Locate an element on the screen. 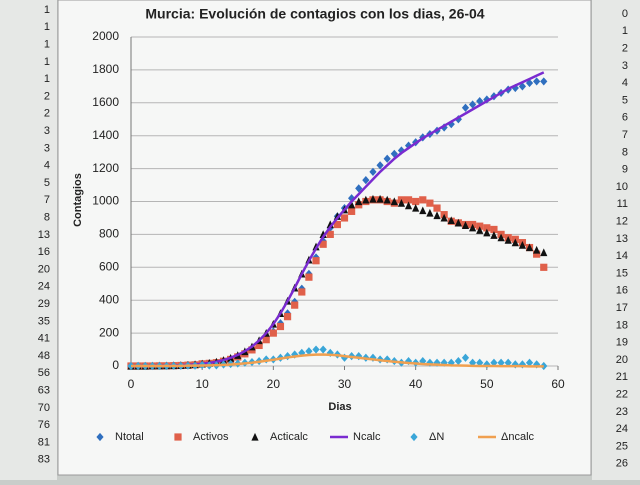  y-tick-label: 0 is located at coordinates (115, 365).